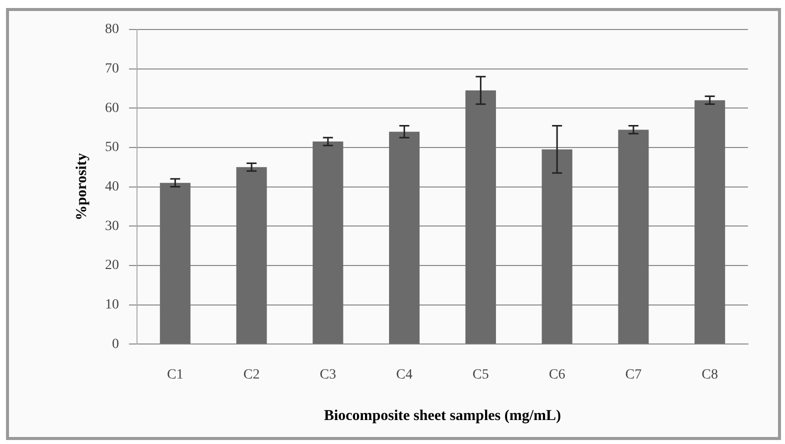 This screenshot has height=444, width=785. Describe the element at coordinates (112, 148) in the screenshot. I see `y-tick-label: 50` at that location.